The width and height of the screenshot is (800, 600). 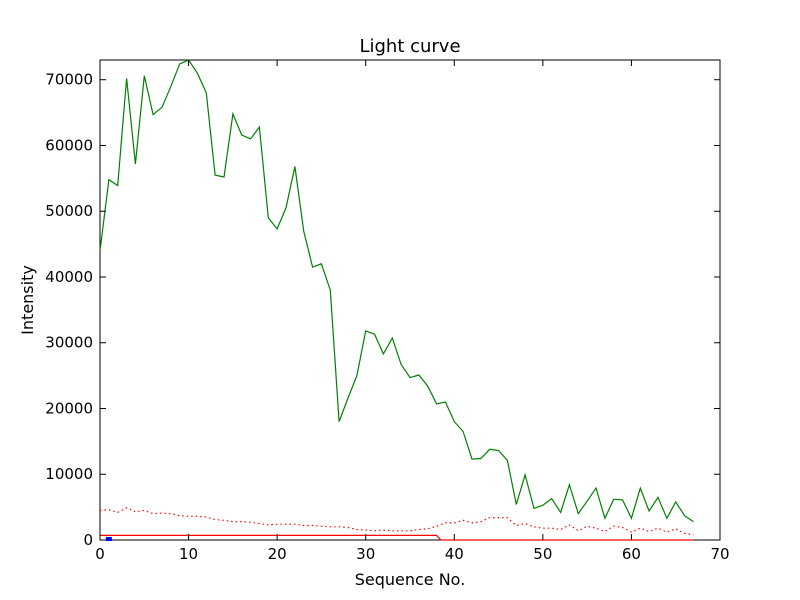 I want to click on x-axis-label: Sequence No., so click(x=410, y=579).